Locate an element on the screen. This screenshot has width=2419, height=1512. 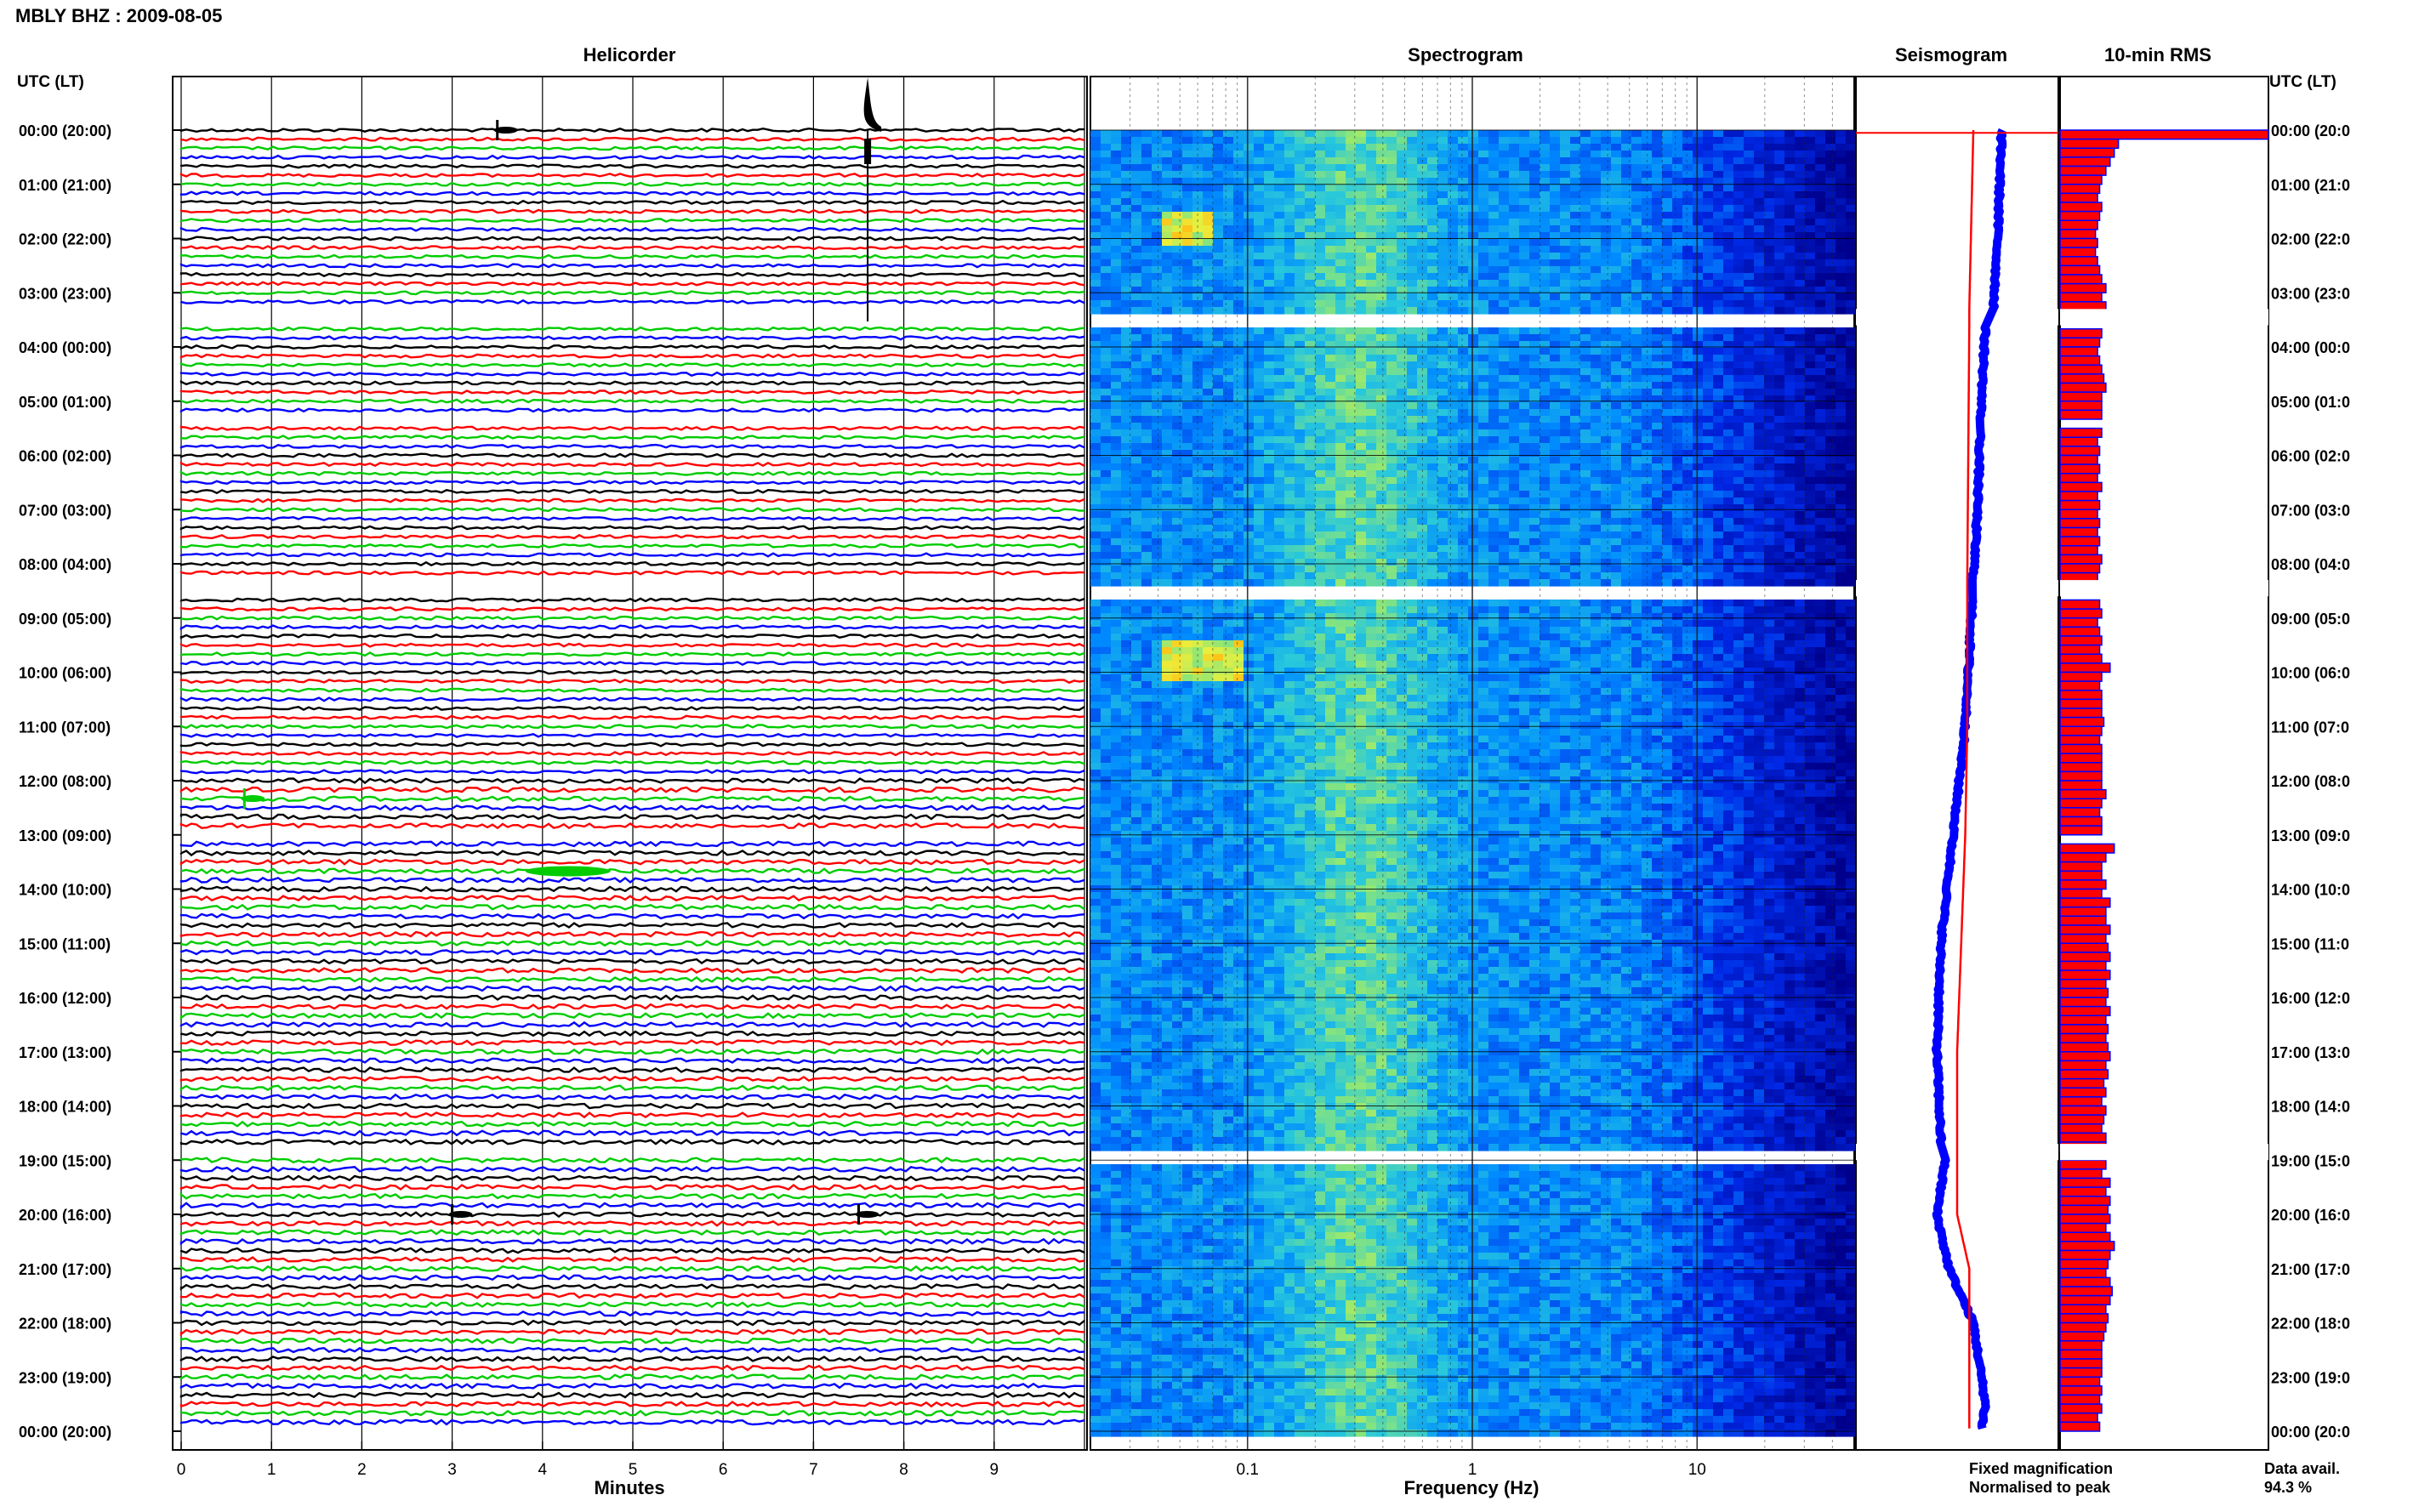
spectrogram-title: Spectrogram is located at coordinates (1465, 54).